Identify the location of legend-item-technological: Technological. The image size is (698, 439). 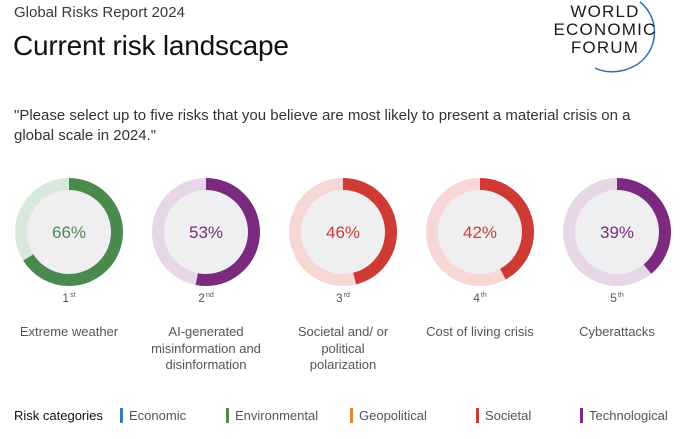
(624, 415).